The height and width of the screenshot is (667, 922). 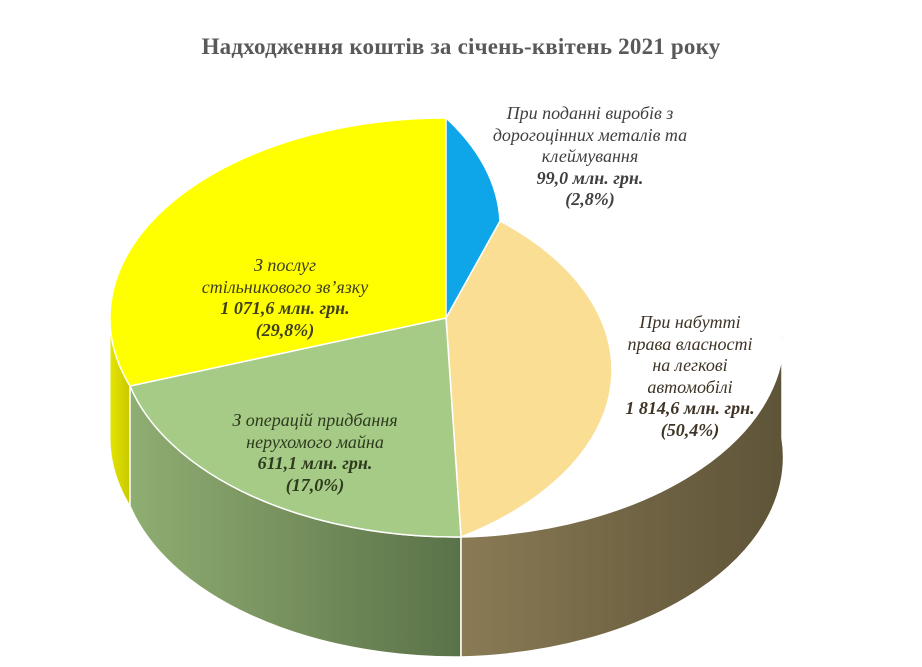 What do you see at coordinates (590, 177) in the screenshot?
I see `label-value: 99,0 млн. грн.` at bounding box center [590, 177].